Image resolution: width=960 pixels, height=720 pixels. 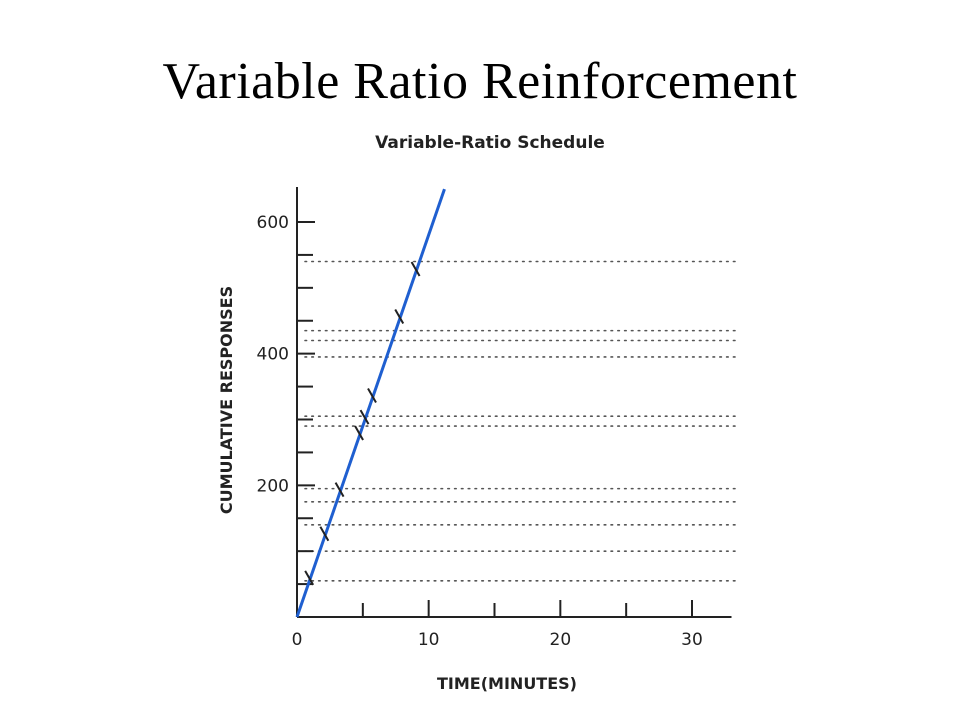 I want to click on x-tick-label: 20, so click(x=561, y=640).